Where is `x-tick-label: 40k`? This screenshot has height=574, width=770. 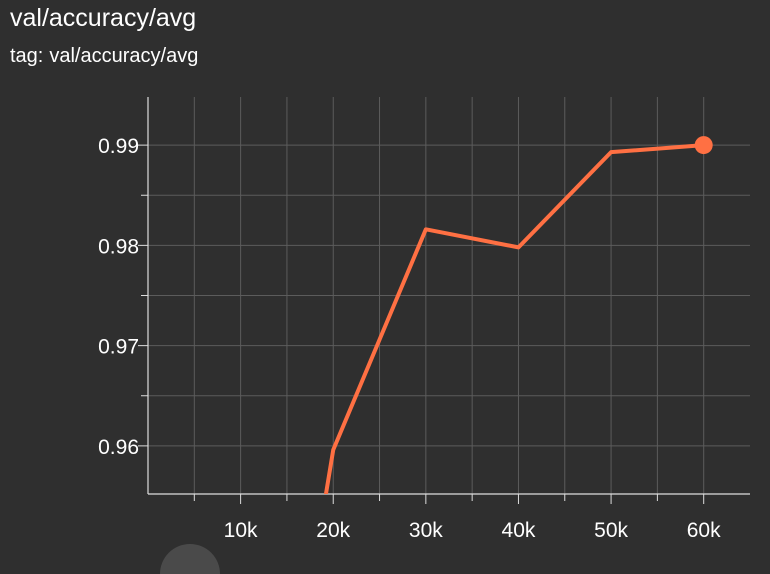 x-tick-label: 40k is located at coordinates (519, 530).